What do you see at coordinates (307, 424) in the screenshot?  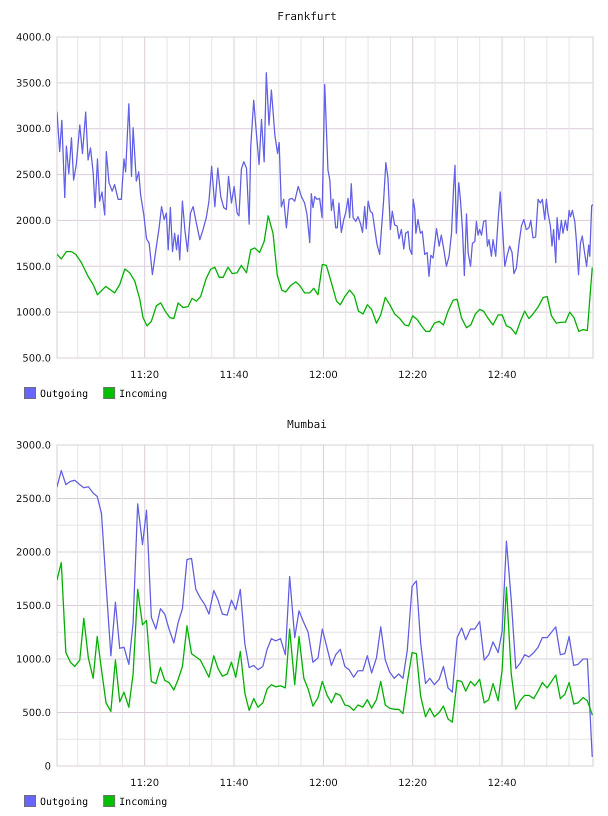 I see `chart-title: Mumbai` at bounding box center [307, 424].